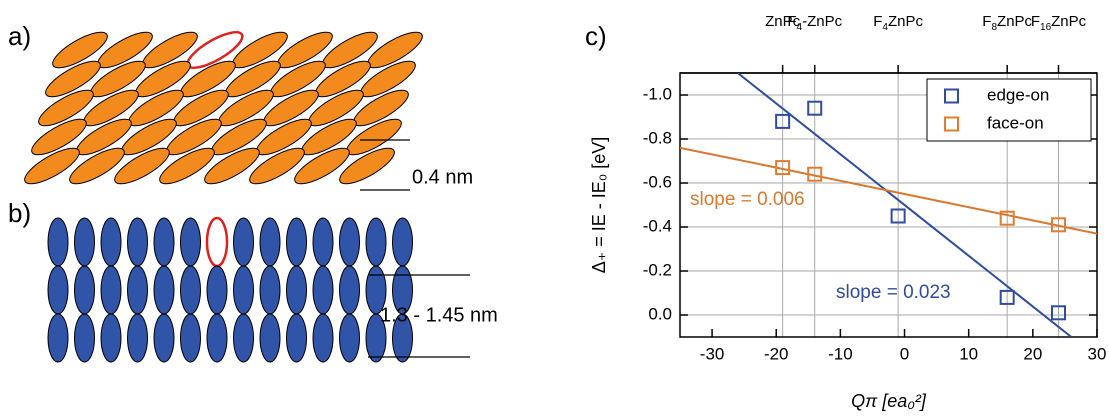 The image size is (1109, 417). Describe the element at coordinates (898, 23) in the screenshot. I see `x2-tick-label: F4ZnPc` at that location.